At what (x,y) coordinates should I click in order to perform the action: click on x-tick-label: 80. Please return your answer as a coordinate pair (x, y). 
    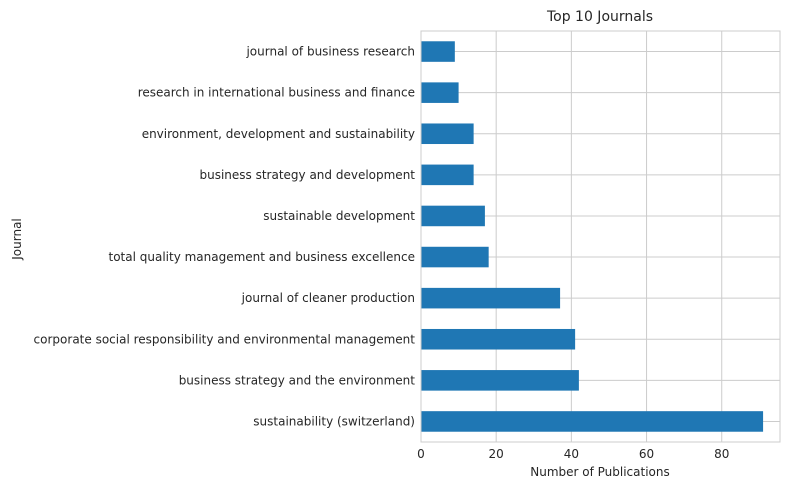
    Looking at the image, I should click on (721, 454).